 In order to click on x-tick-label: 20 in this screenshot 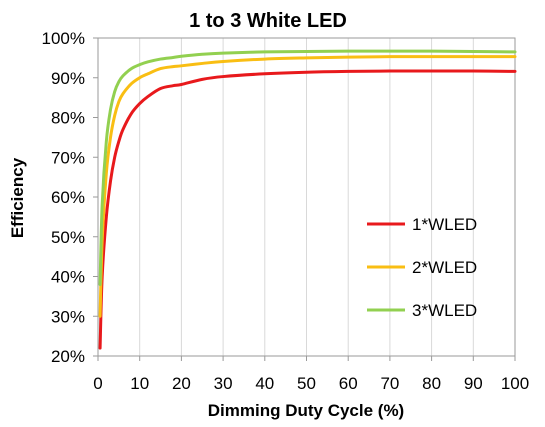, I will do `click(181, 383)`.